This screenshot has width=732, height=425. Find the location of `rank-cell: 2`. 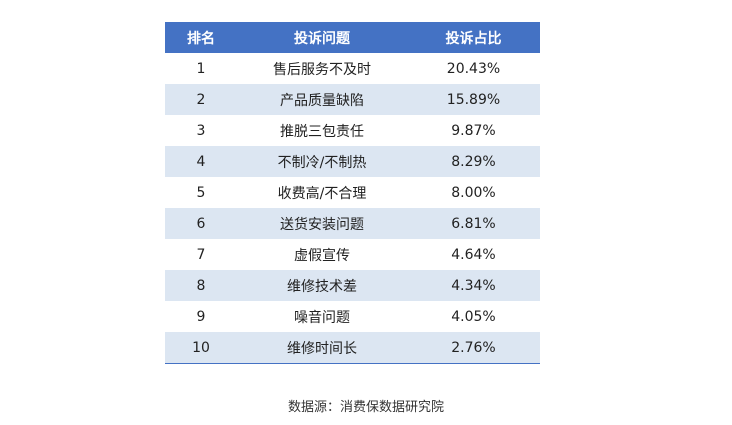

rank-cell: 2 is located at coordinates (201, 99).